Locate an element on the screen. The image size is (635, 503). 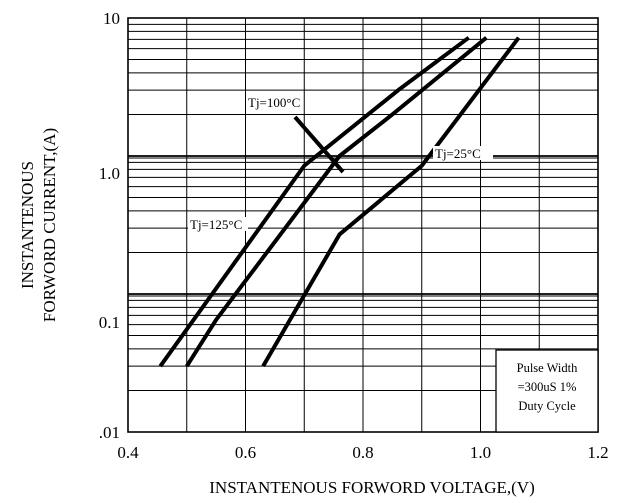
note-line: =300uS 1% is located at coordinates (547, 387).